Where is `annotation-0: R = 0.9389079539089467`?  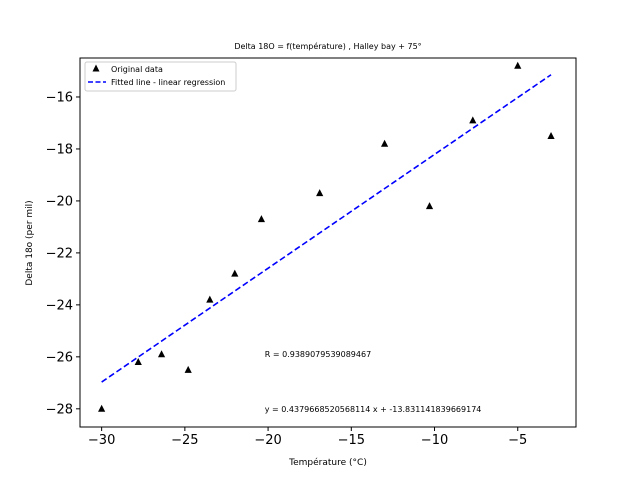
annotation-0: R = 0.9389079539089467 is located at coordinates (318, 354).